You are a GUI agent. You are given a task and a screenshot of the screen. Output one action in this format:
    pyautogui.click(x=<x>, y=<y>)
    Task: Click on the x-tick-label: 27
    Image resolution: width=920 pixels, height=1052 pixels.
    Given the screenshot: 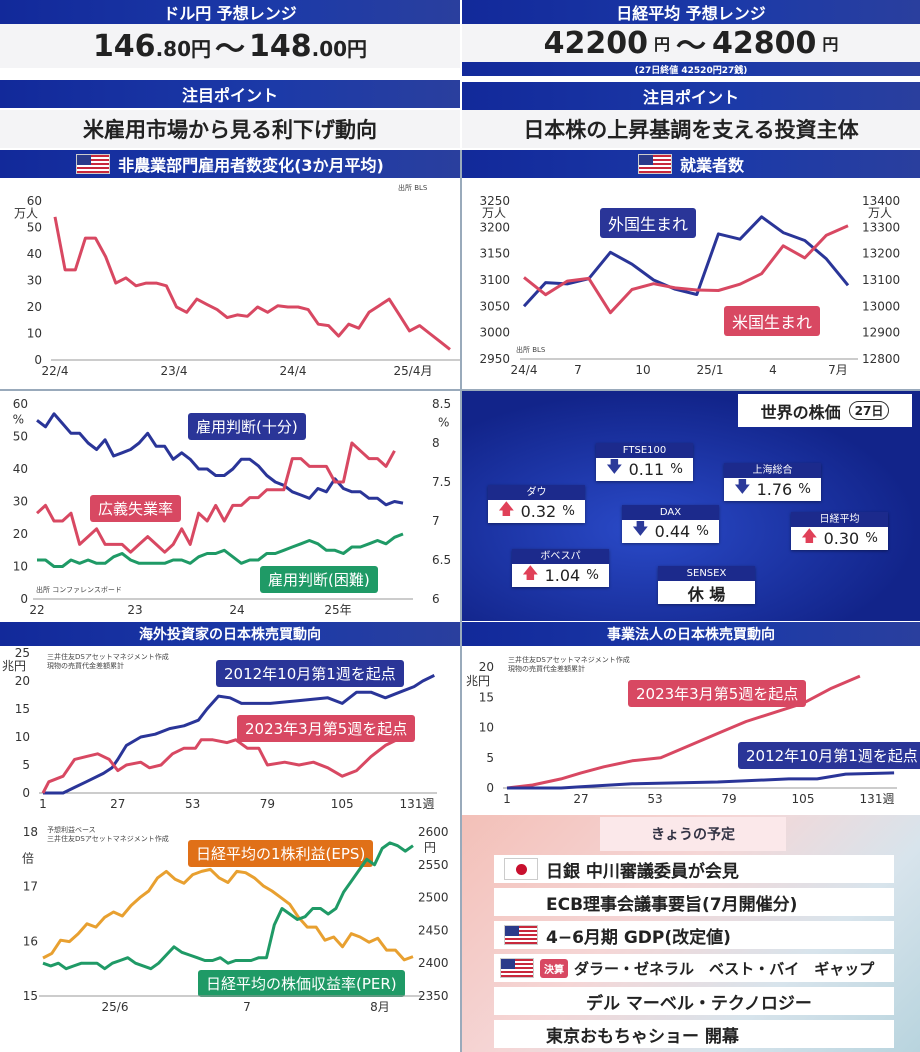 What is the action you would take?
    pyautogui.click(x=117, y=804)
    